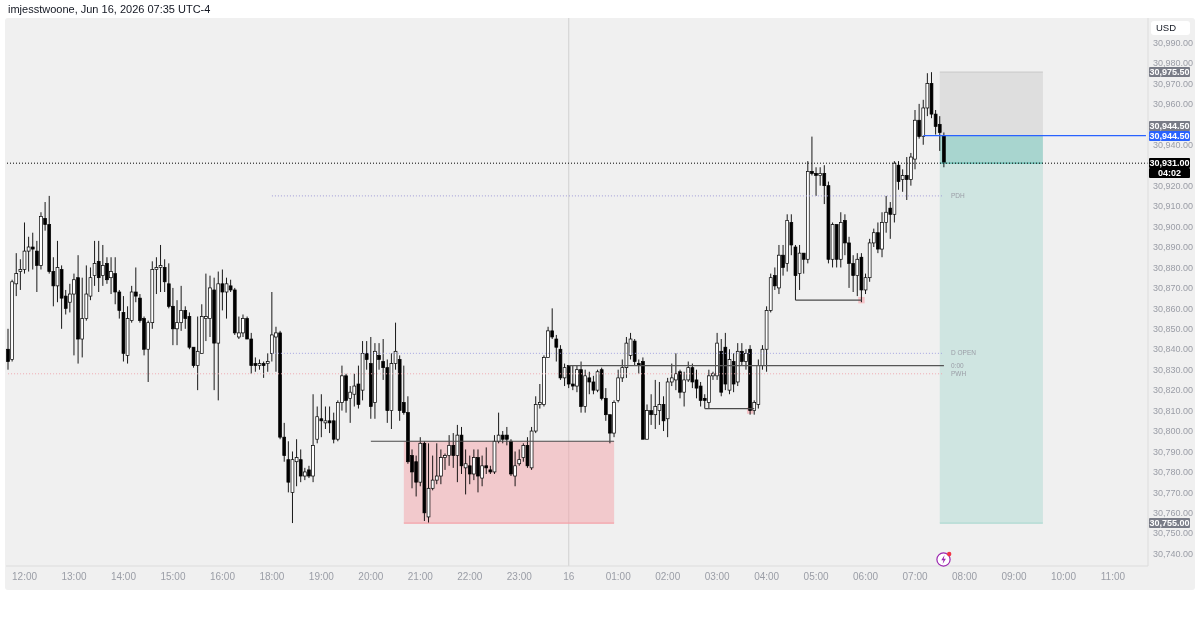 The image size is (1199, 626). What do you see at coordinates (668, 577) in the screenshot?
I see `x-tick-label: 02:00` at bounding box center [668, 577].